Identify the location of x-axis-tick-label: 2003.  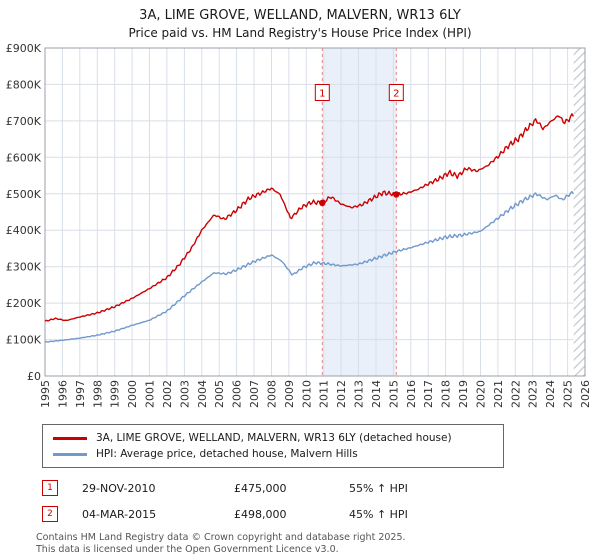
(184, 394).